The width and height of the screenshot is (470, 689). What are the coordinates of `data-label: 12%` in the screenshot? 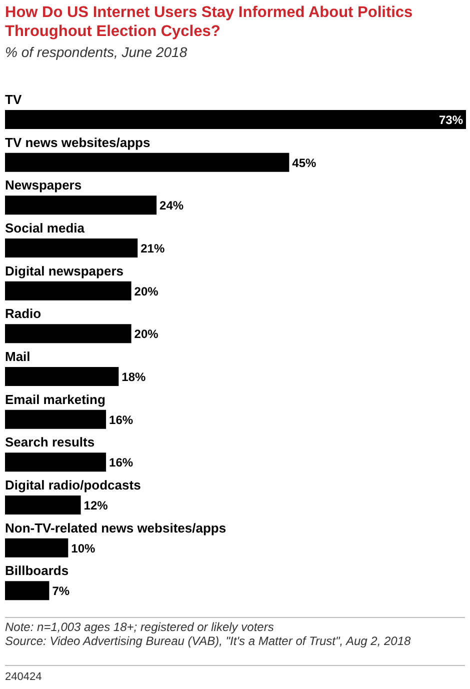 It's located at (96, 505).